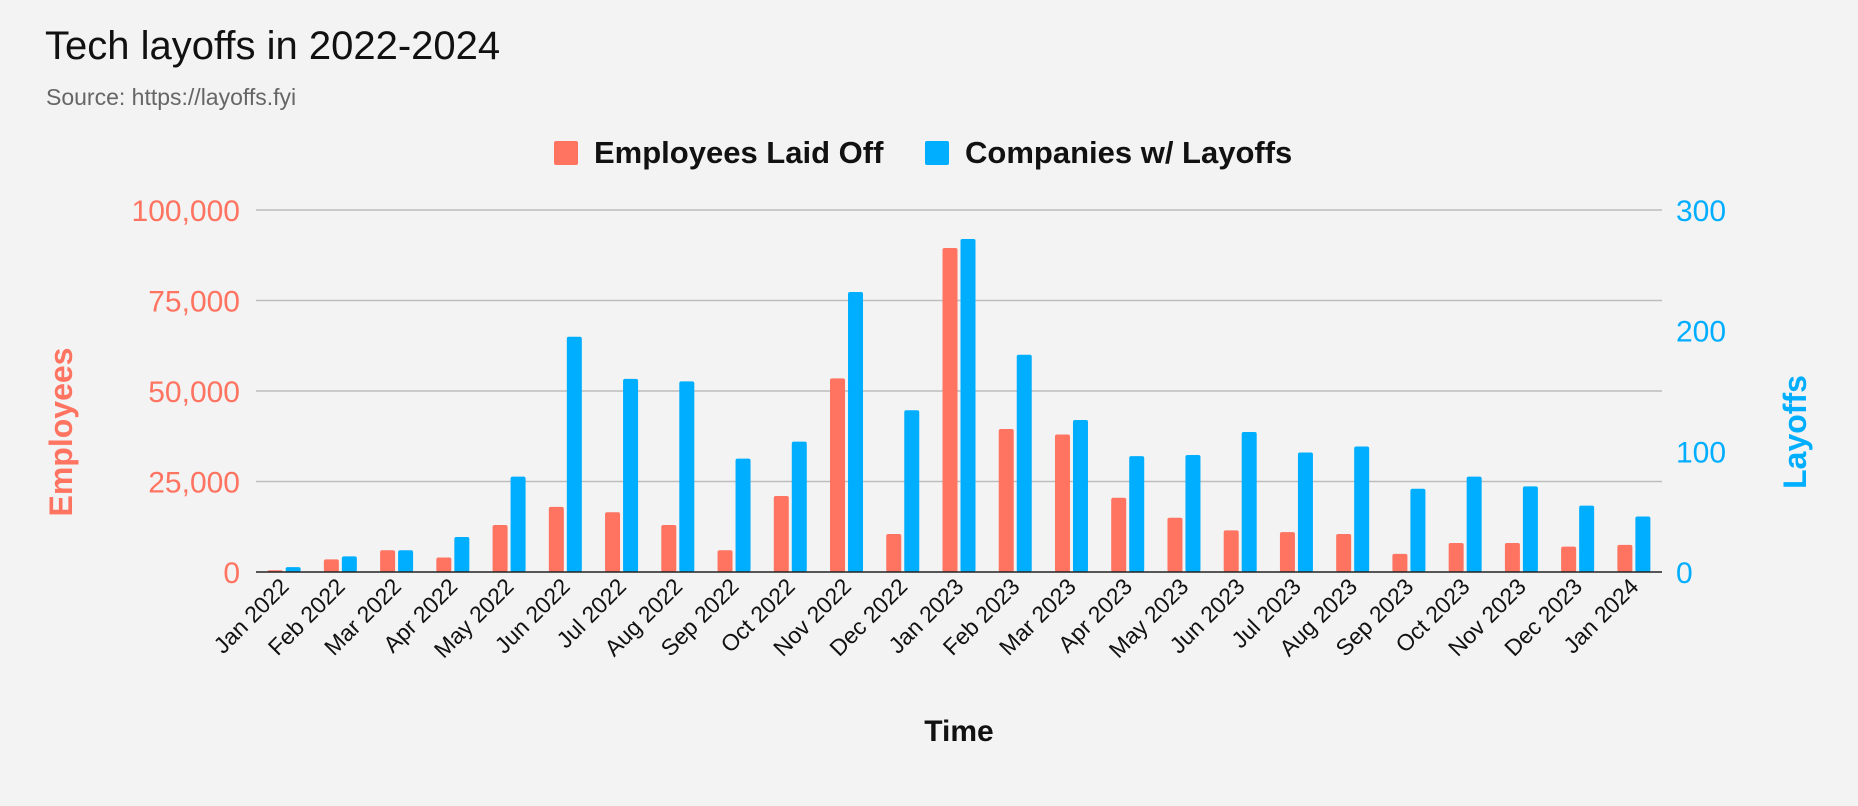 This screenshot has width=1858, height=806. I want to click on y-axis-title-left: Employees, so click(61, 432).